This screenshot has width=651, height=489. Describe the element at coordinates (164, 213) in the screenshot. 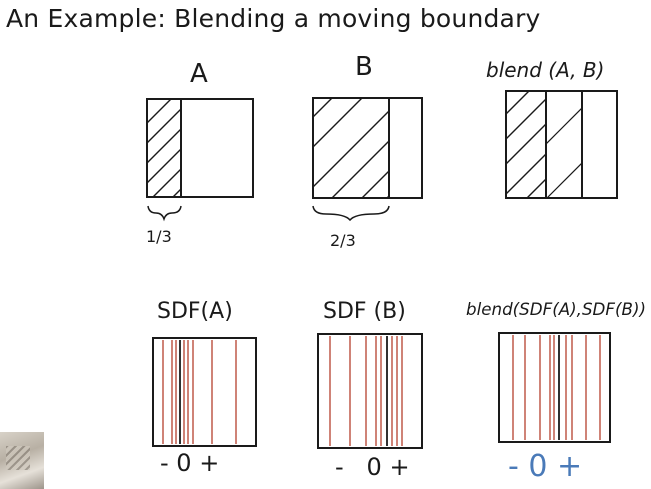

I see `panel-a-brace` at that location.